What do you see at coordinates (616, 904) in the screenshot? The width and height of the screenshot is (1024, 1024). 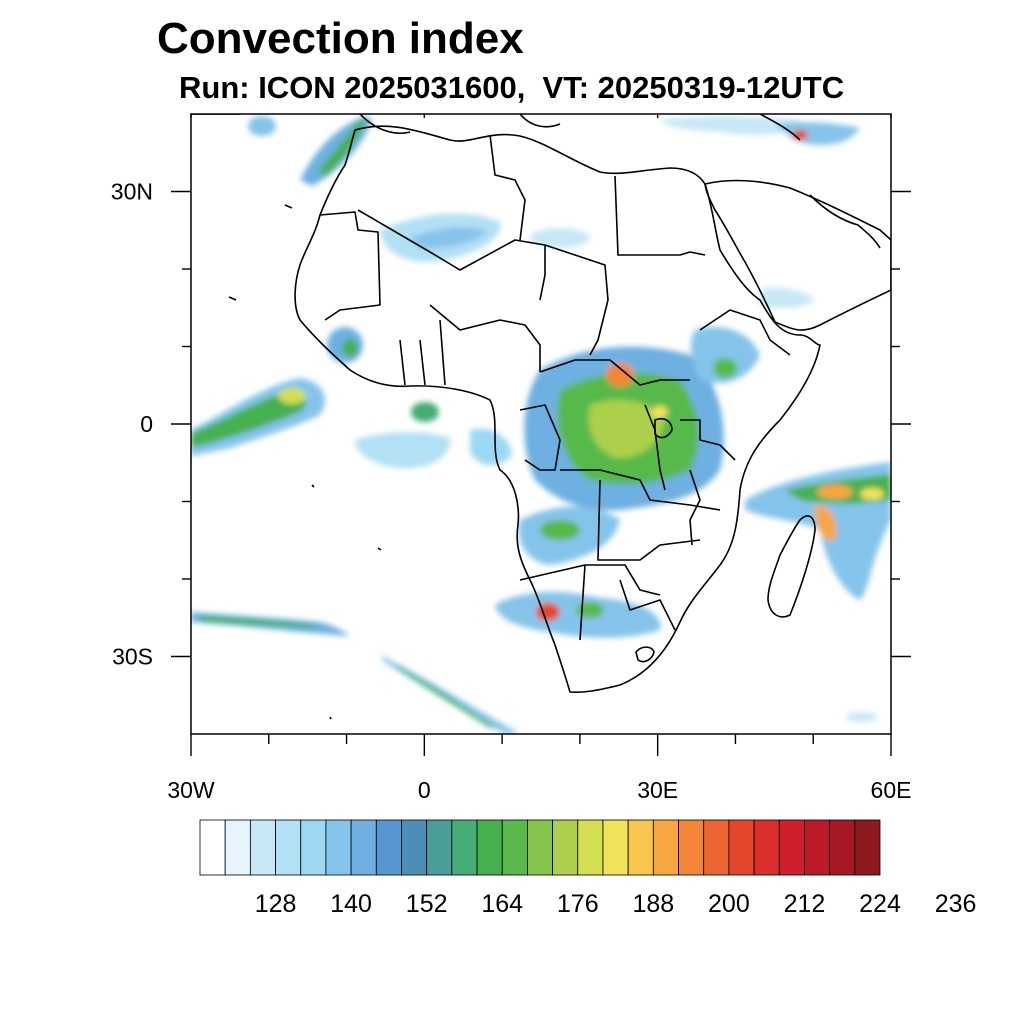 I see `colorbar-labels: 128 140 152 164 176 188 200 212 224 236` at bounding box center [616, 904].